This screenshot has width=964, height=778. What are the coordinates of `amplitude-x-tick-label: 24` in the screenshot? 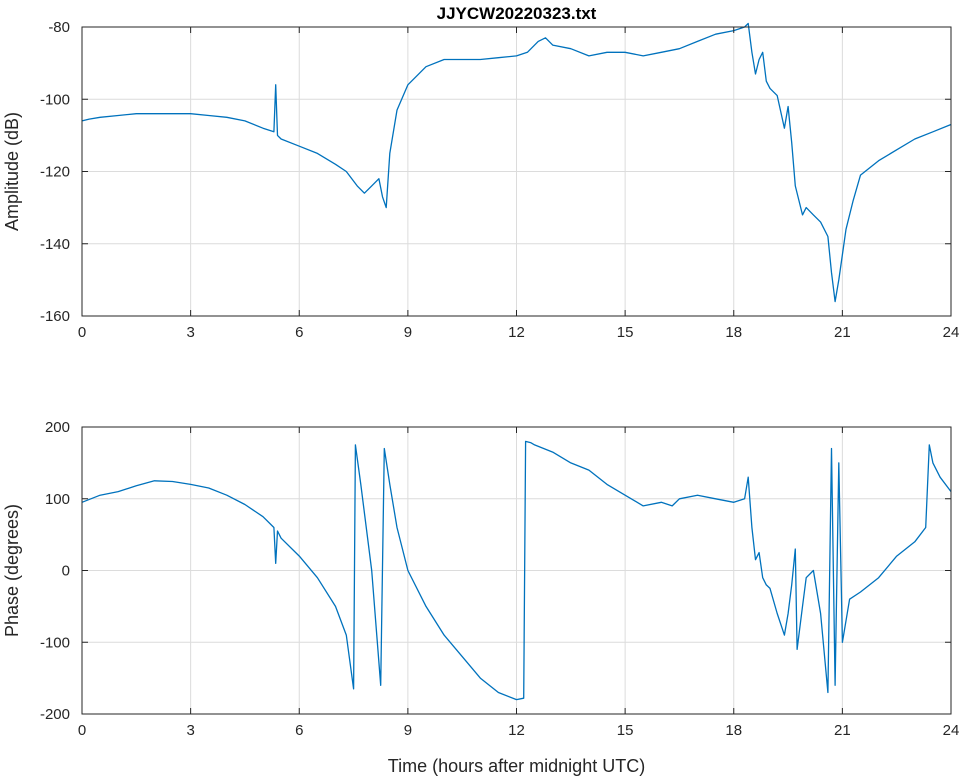 It's located at (951, 332).